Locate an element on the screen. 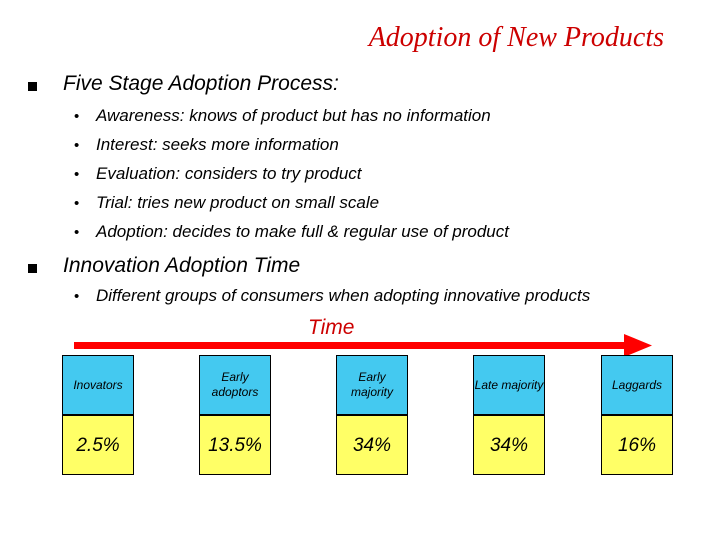 The height and width of the screenshot is (540, 720). time-arrow-icon is located at coordinates (363, 345).